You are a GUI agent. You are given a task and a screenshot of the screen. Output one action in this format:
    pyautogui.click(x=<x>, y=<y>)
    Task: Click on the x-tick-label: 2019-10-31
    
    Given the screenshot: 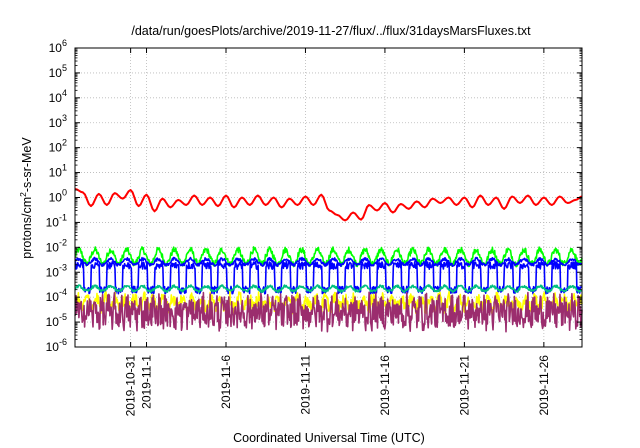 What is the action you would take?
    pyautogui.click(x=131, y=386)
    